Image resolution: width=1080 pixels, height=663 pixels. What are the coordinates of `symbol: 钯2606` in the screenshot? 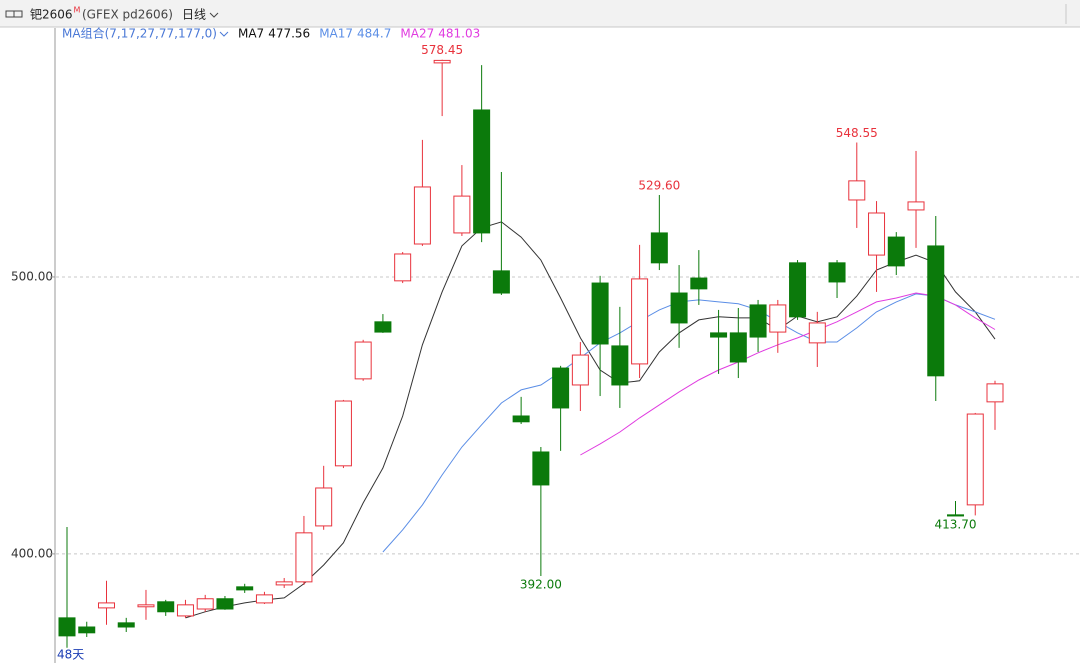 It's located at (51, 15).